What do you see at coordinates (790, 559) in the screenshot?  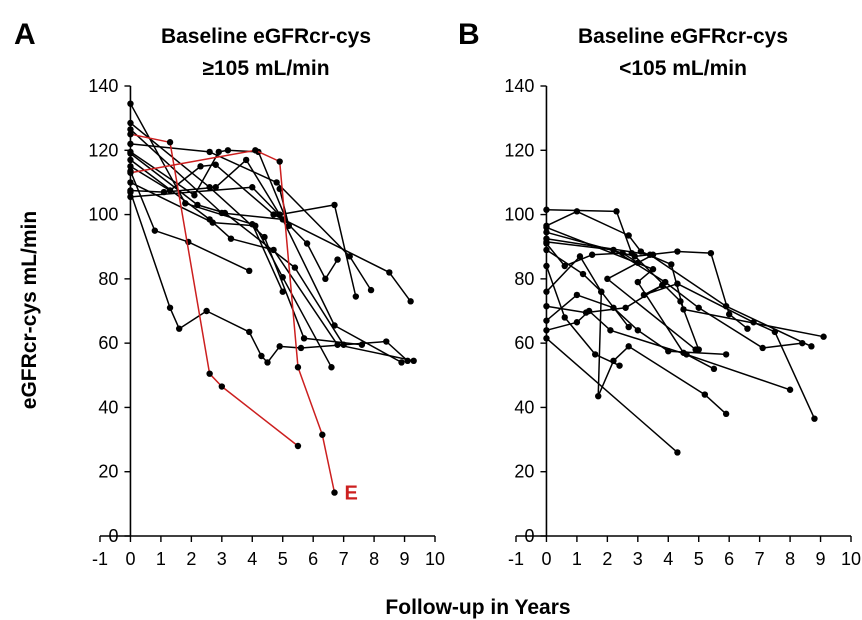 I see `panel-b-x-tick-label: 8` at bounding box center [790, 559].